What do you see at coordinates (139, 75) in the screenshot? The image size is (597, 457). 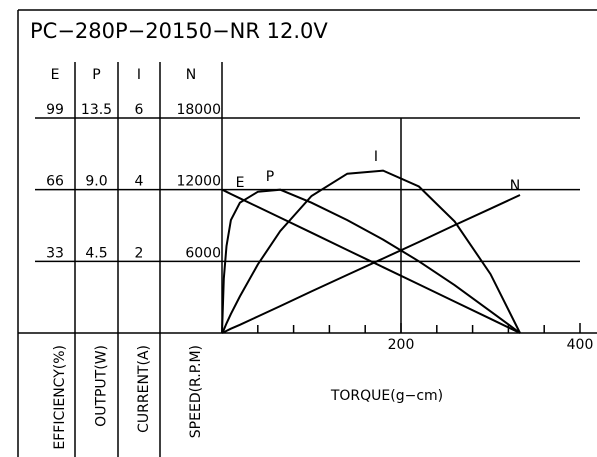 I see `column-header: I` at bounding box center [139, 75].